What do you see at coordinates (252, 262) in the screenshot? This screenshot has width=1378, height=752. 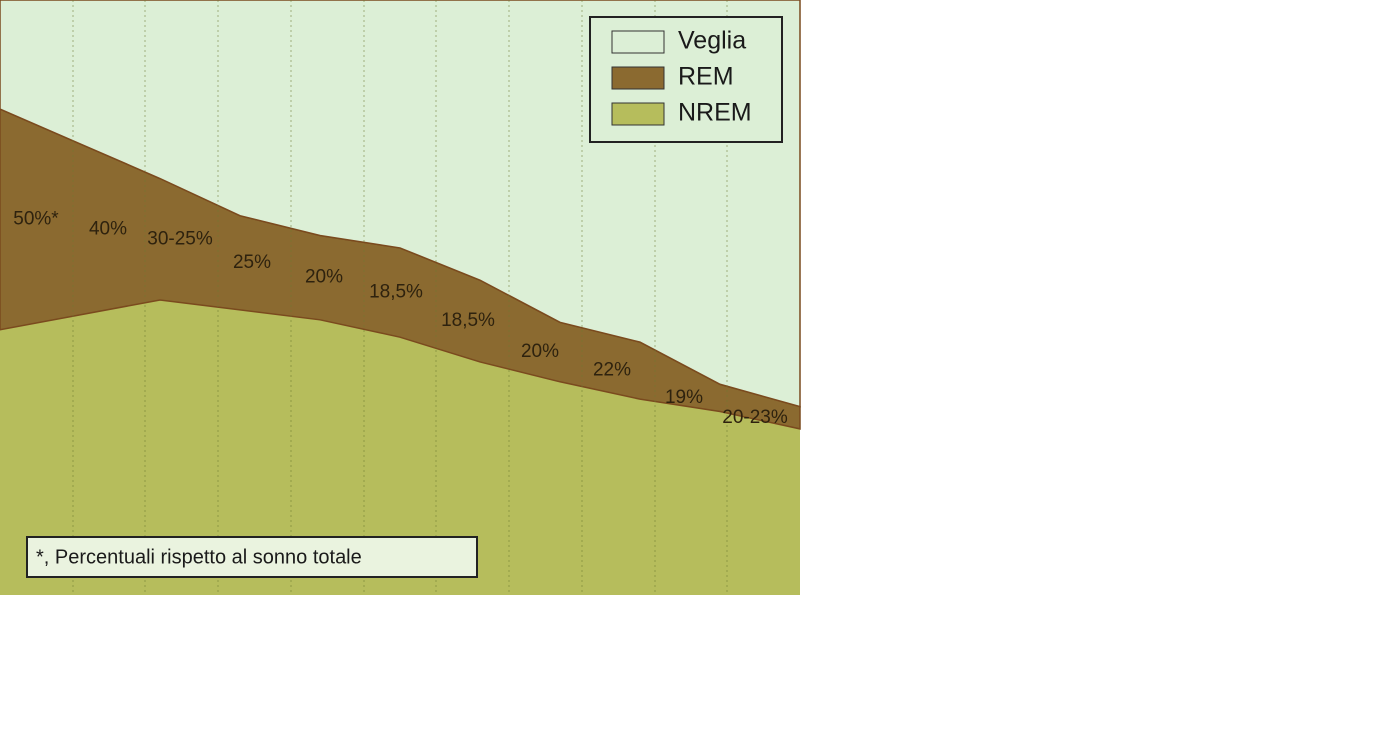 I see `rem-label: 25%` at bounding box center [252, 262].